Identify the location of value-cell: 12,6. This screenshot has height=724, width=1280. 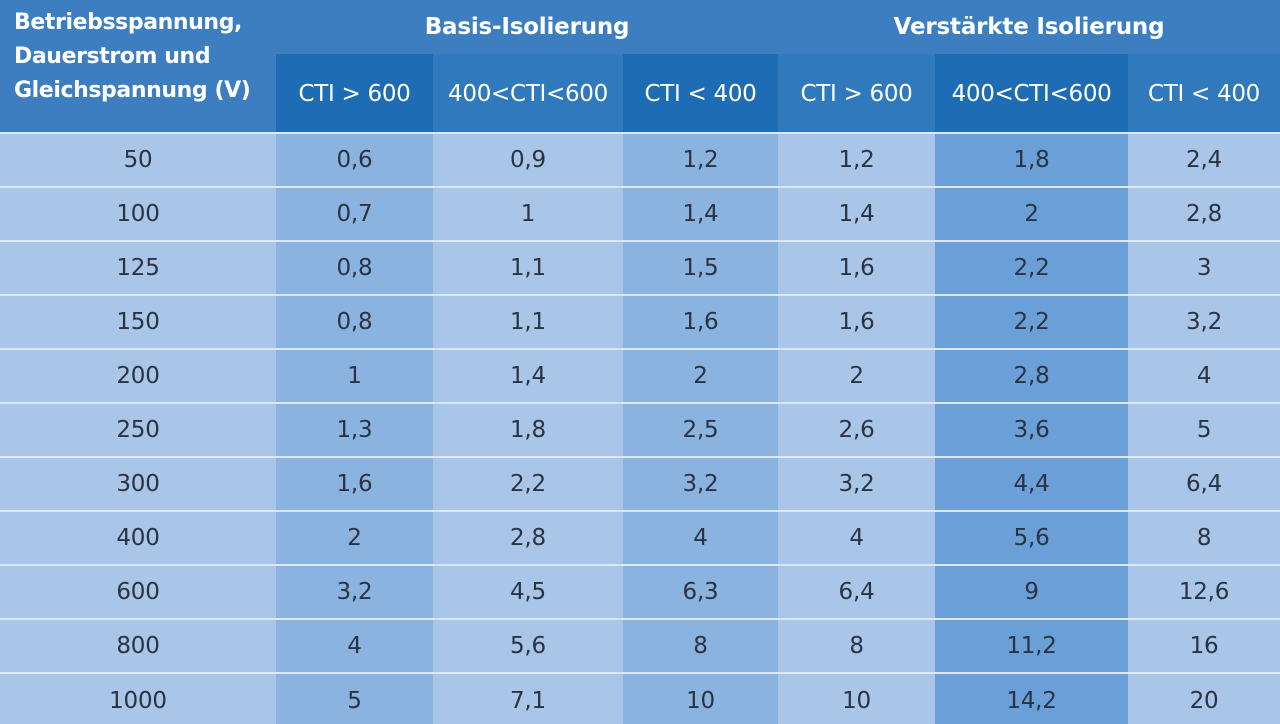
(1204, 591).